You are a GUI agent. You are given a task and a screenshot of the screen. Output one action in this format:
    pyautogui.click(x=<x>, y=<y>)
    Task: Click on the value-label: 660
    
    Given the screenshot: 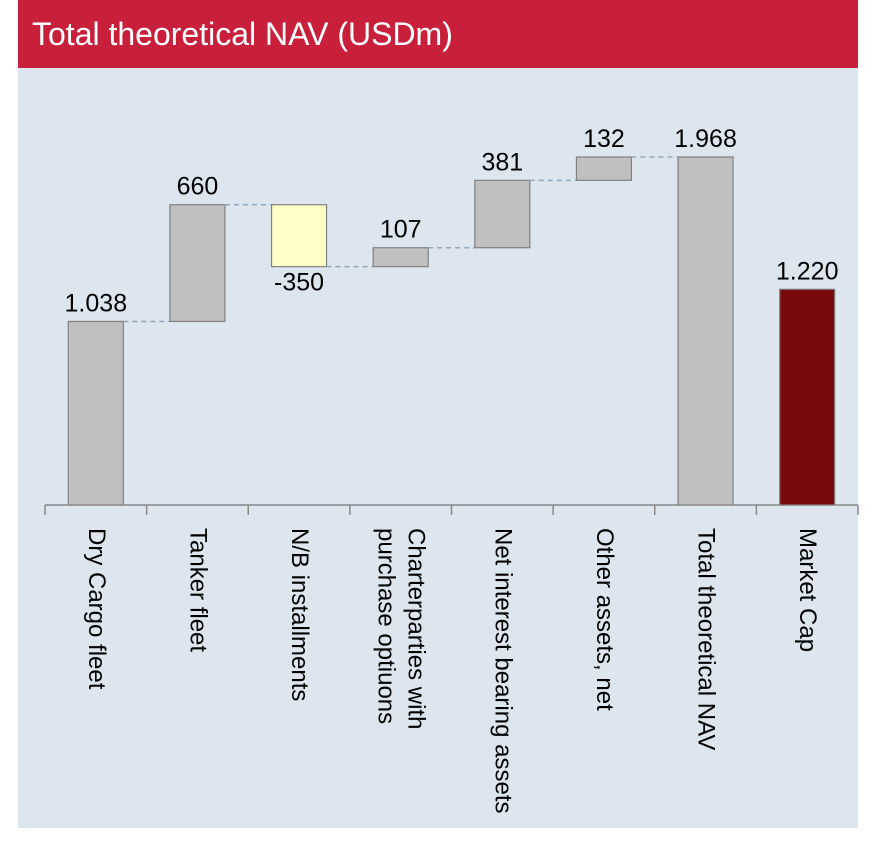 What is the action you would take?
    pyautogui.click(x=198, y=187)
    